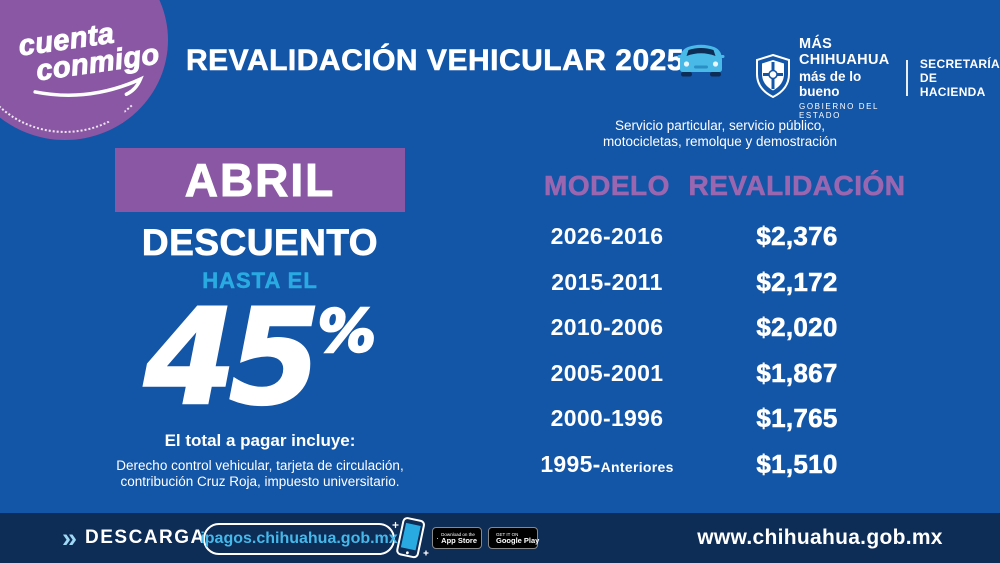  I want to click on chevrons-icon: », so click(70, 537).